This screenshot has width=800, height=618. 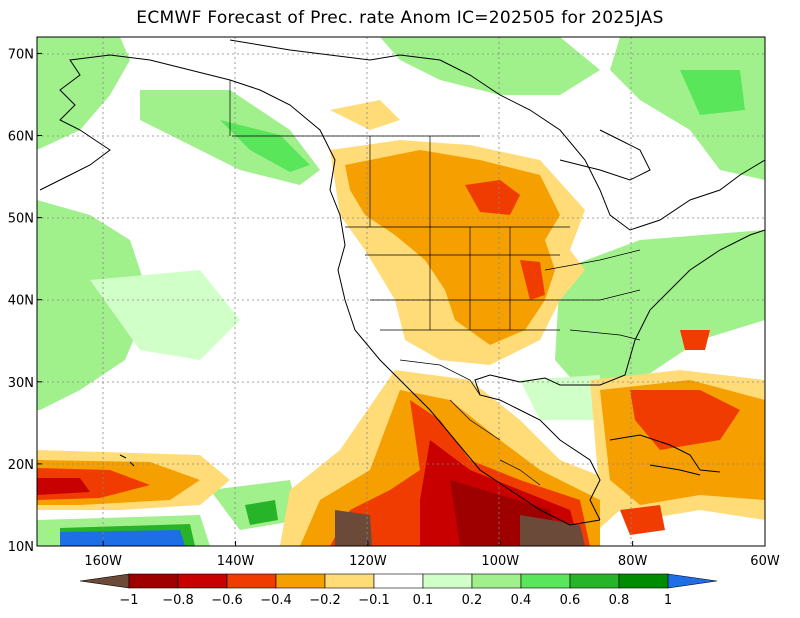 I want to click on colorbar-label: 0.8, so click(x=619, y=600).